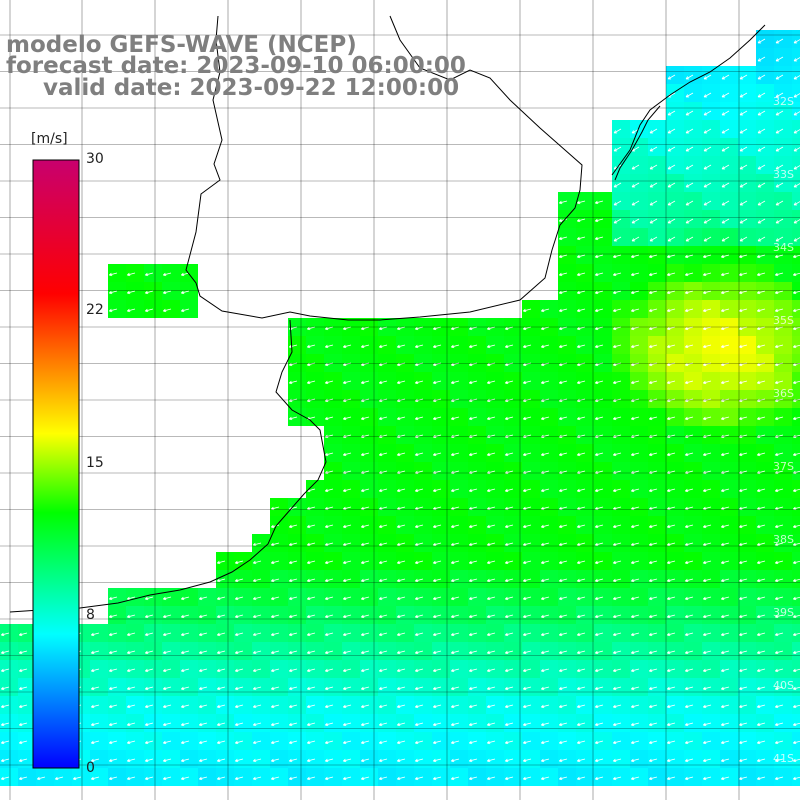  What do you see at coordinates (90, 615) in the screenshot?
I see `colorbar-tick-8: 8` at bounding box center [90, 615].